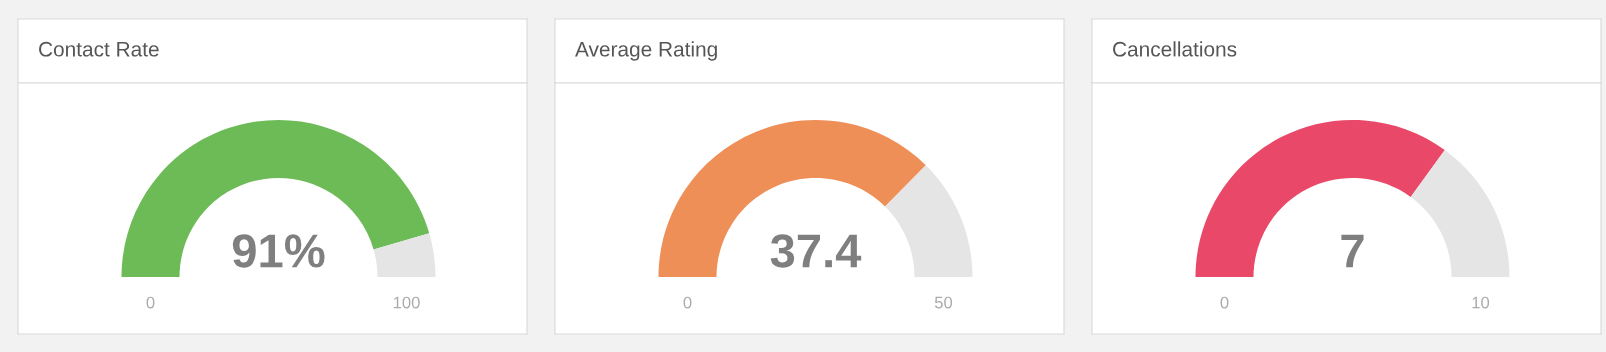 This screenshot has height=352, width=1606. What do you see at coordinates (1481, 302) in the screenshot?
I see `text: 10` at bounding box center [1481, 302].